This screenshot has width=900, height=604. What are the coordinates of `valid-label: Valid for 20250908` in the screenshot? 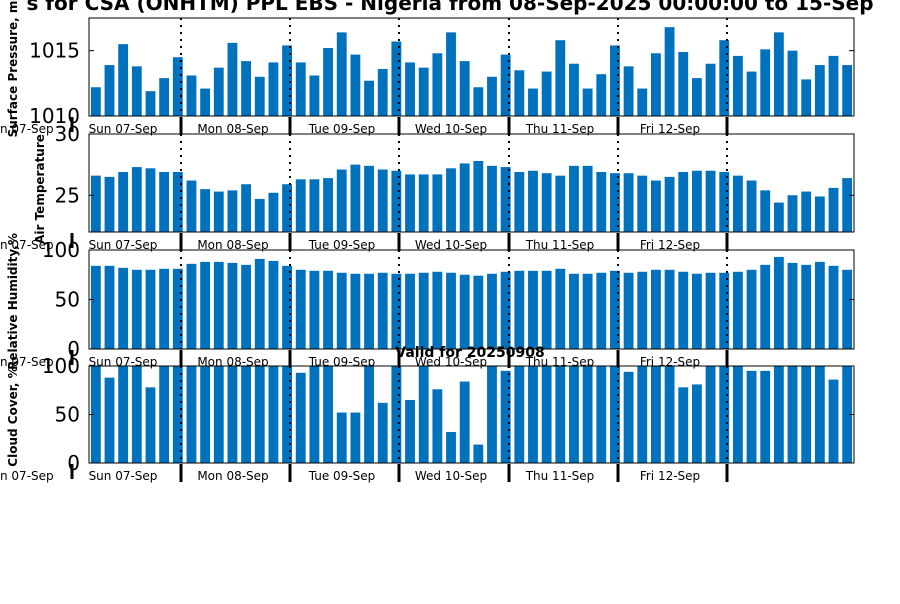 It's located at (470, 353).